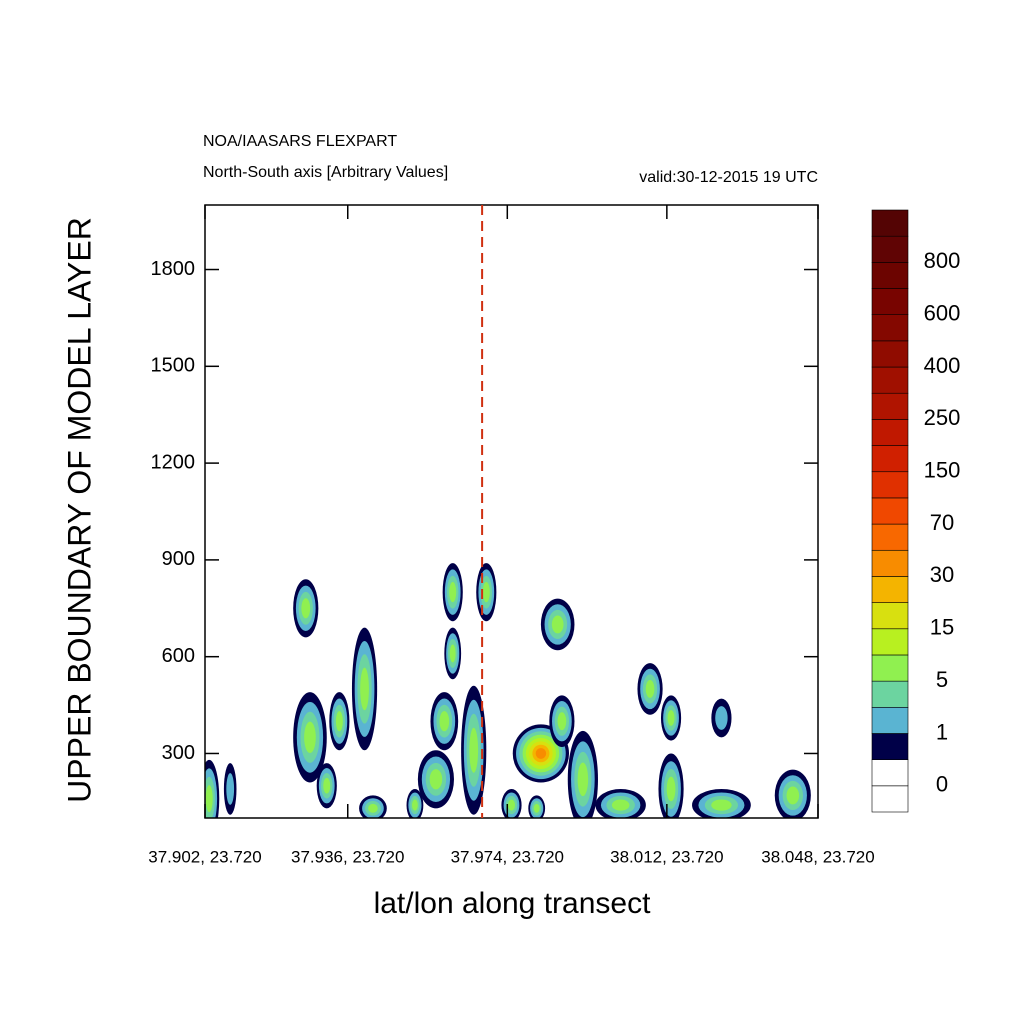 The width and height of the screenshot is (1024, 1024). Describe the element at coordinates (178, 656) in the screenshot. I see `y-tick-label: 600` at that location.